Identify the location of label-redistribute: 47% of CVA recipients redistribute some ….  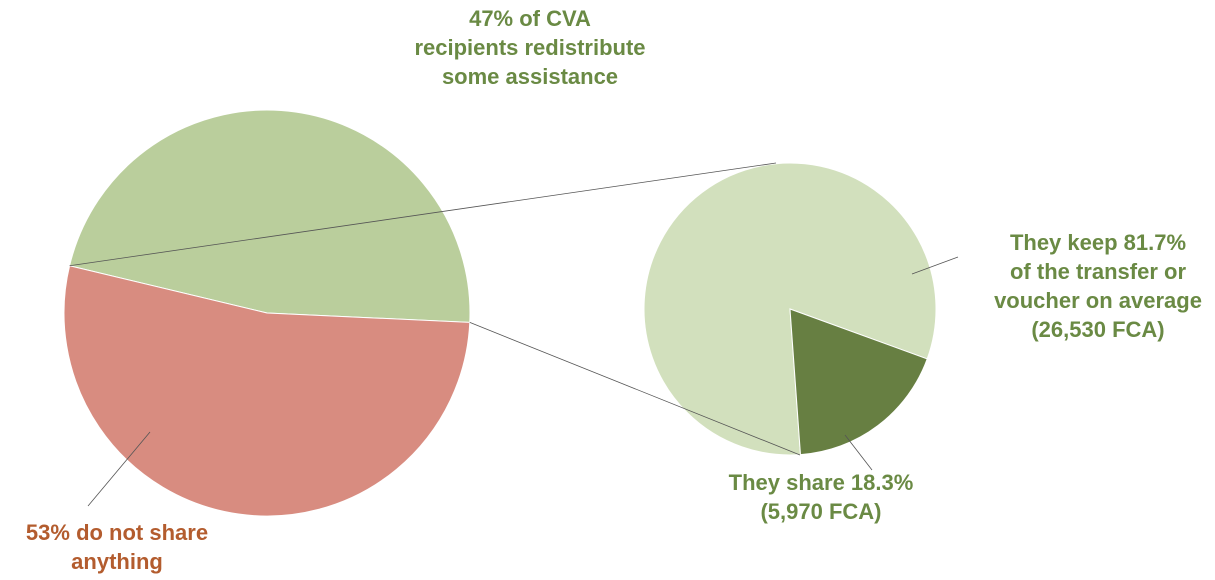
(530, 47).